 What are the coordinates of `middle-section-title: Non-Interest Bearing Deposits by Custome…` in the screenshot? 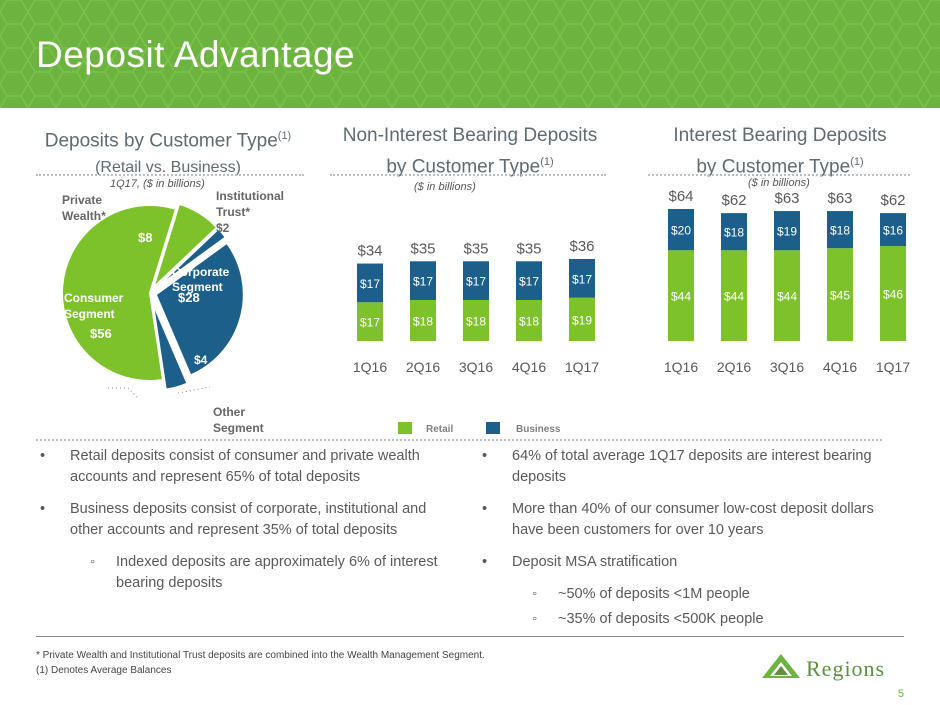 It's located at (470, 151).